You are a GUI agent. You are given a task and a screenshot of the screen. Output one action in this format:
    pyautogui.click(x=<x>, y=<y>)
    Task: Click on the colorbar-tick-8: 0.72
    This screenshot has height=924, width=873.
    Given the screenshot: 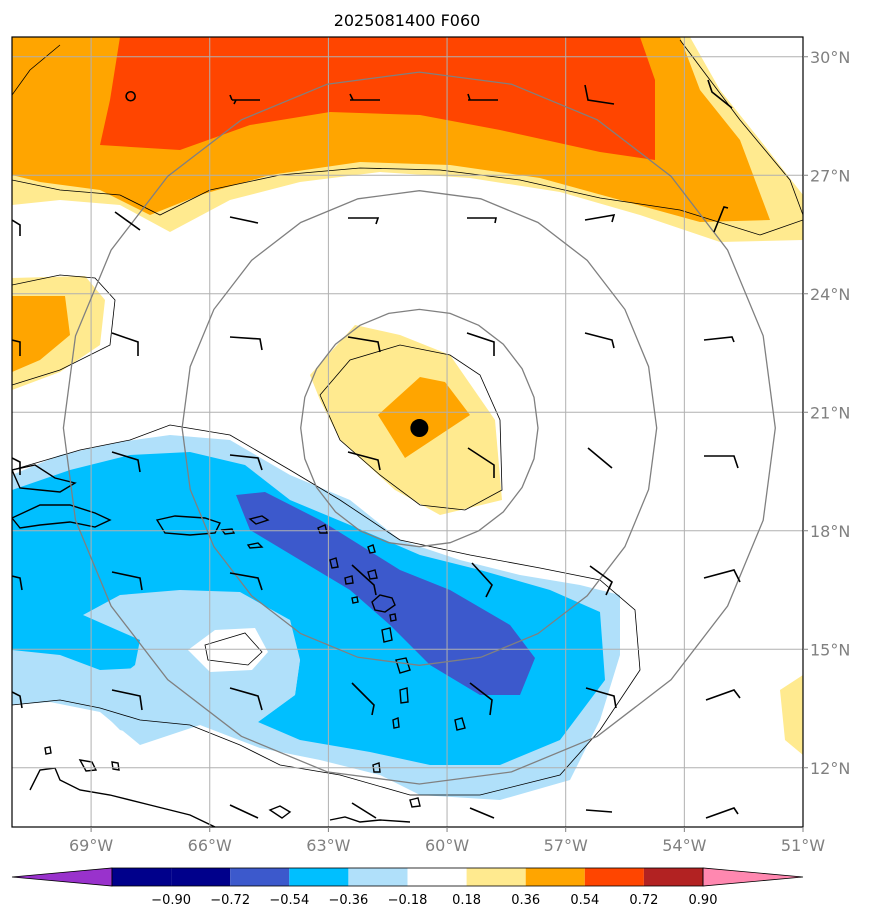 What is the action you would take?
    pyautogui.click(x=643, y=900)
    